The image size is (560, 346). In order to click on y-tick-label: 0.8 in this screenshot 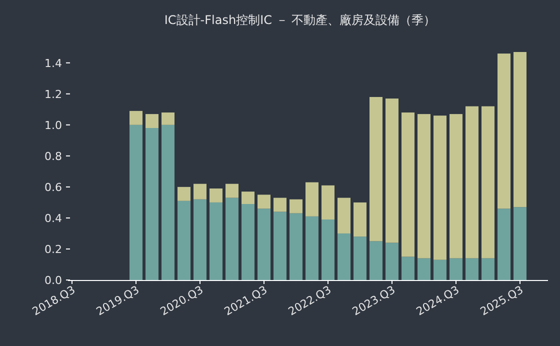, I will do `click(53, 156)`.